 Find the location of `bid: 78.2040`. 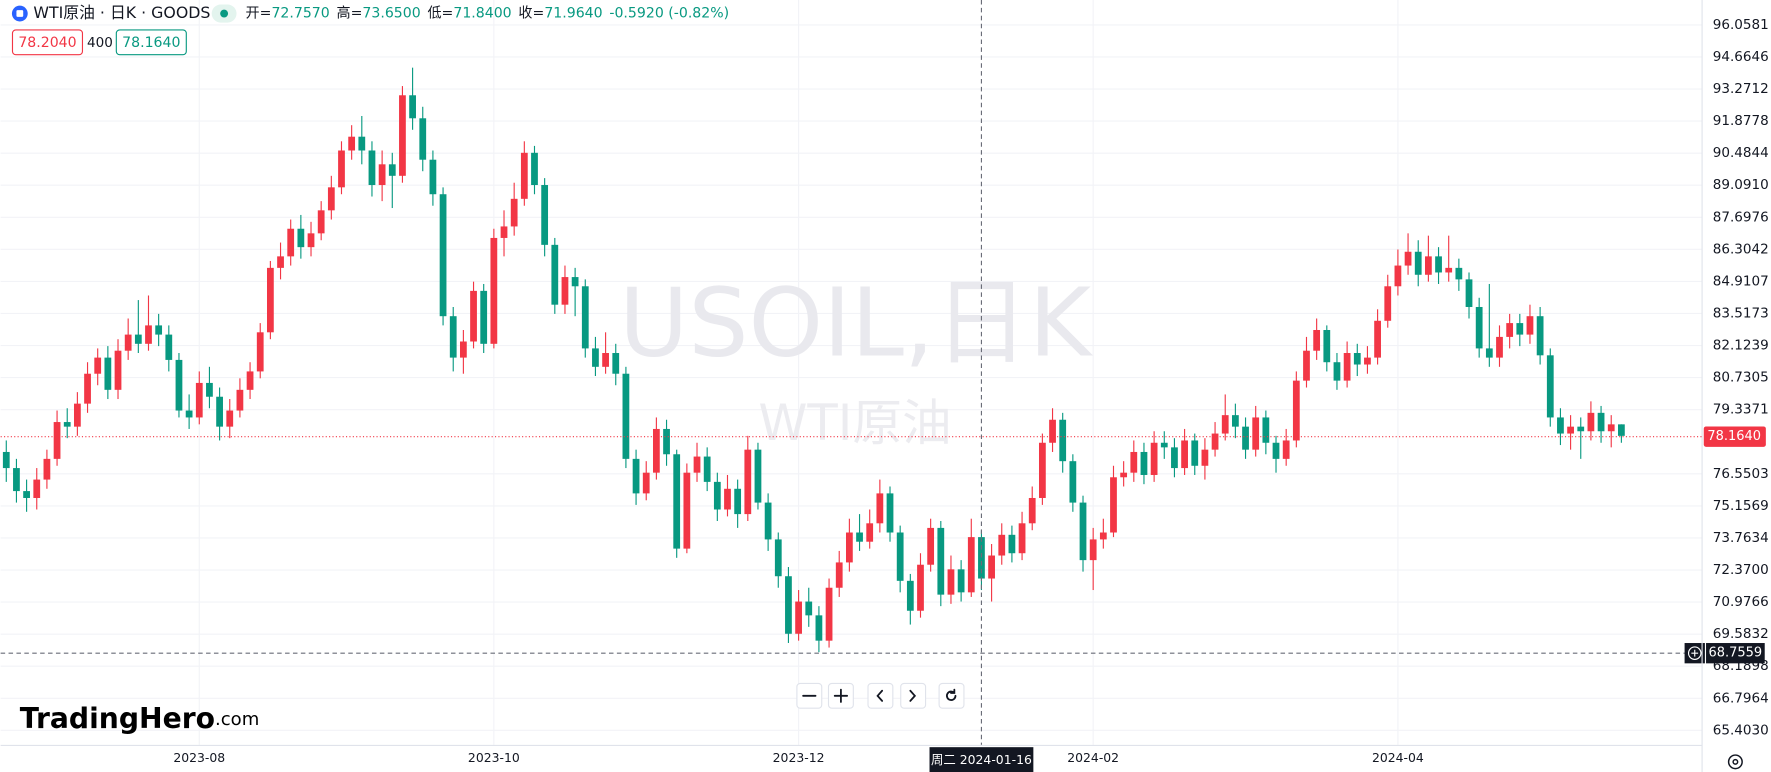

bid: 78.2040 is located at coordinates (47, 43).